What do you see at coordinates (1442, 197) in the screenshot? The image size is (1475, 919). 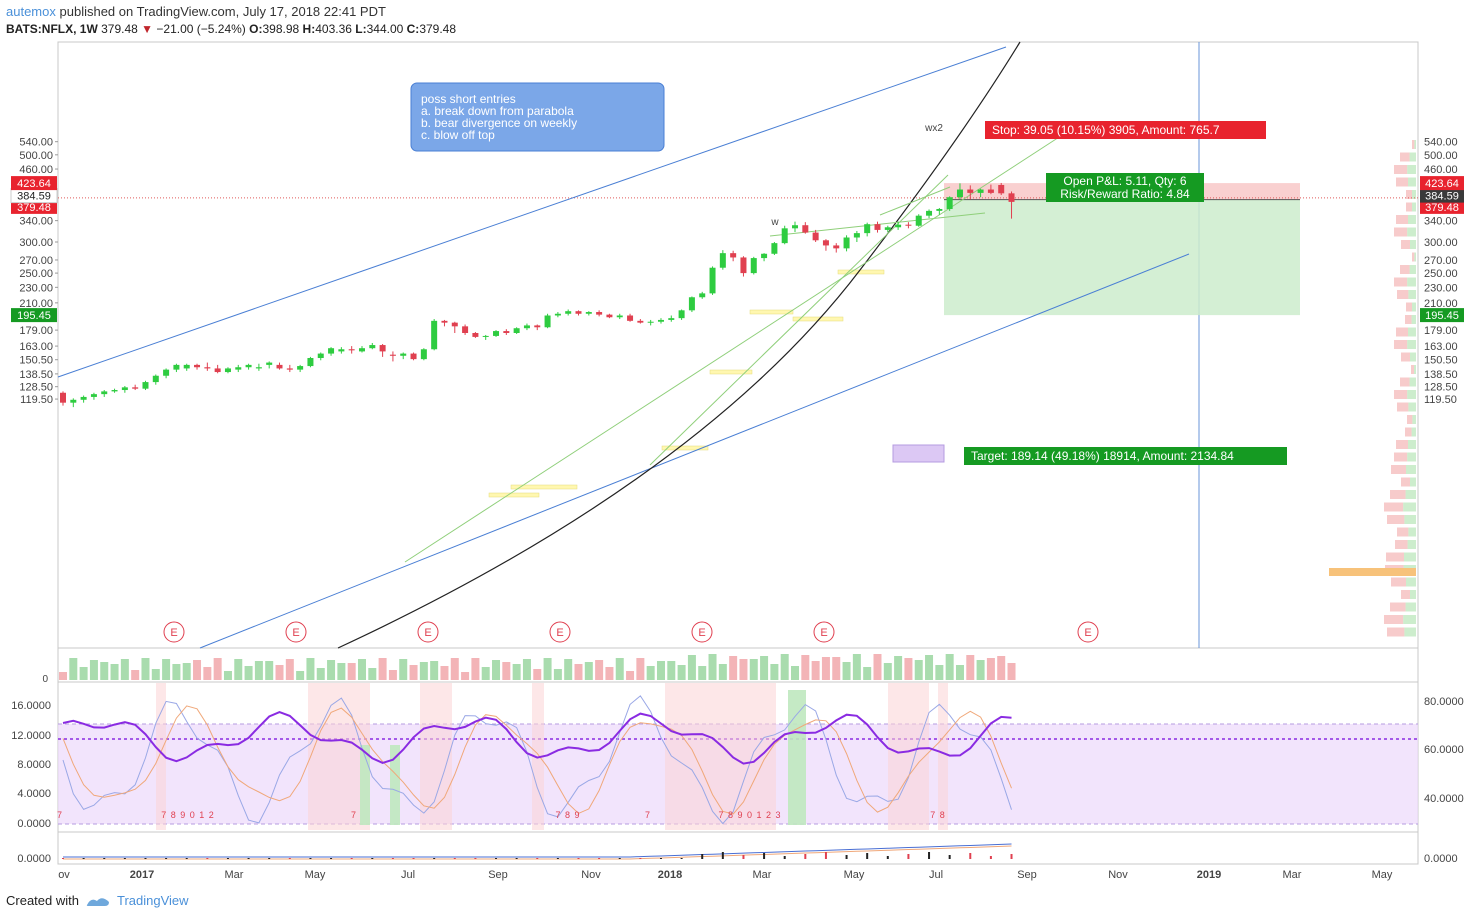 I see `right-price-tag-text: 384.59` at bounding box center [1442, 197].